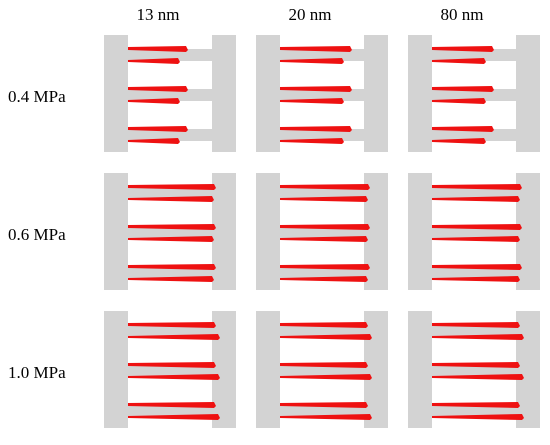 Image resolution: width=550 pixels, height=445 pixels. What do you see at coordinates (462, 14) in the screenshot?
I see `column-label: 80 nm` at bounding box center [462, 14].